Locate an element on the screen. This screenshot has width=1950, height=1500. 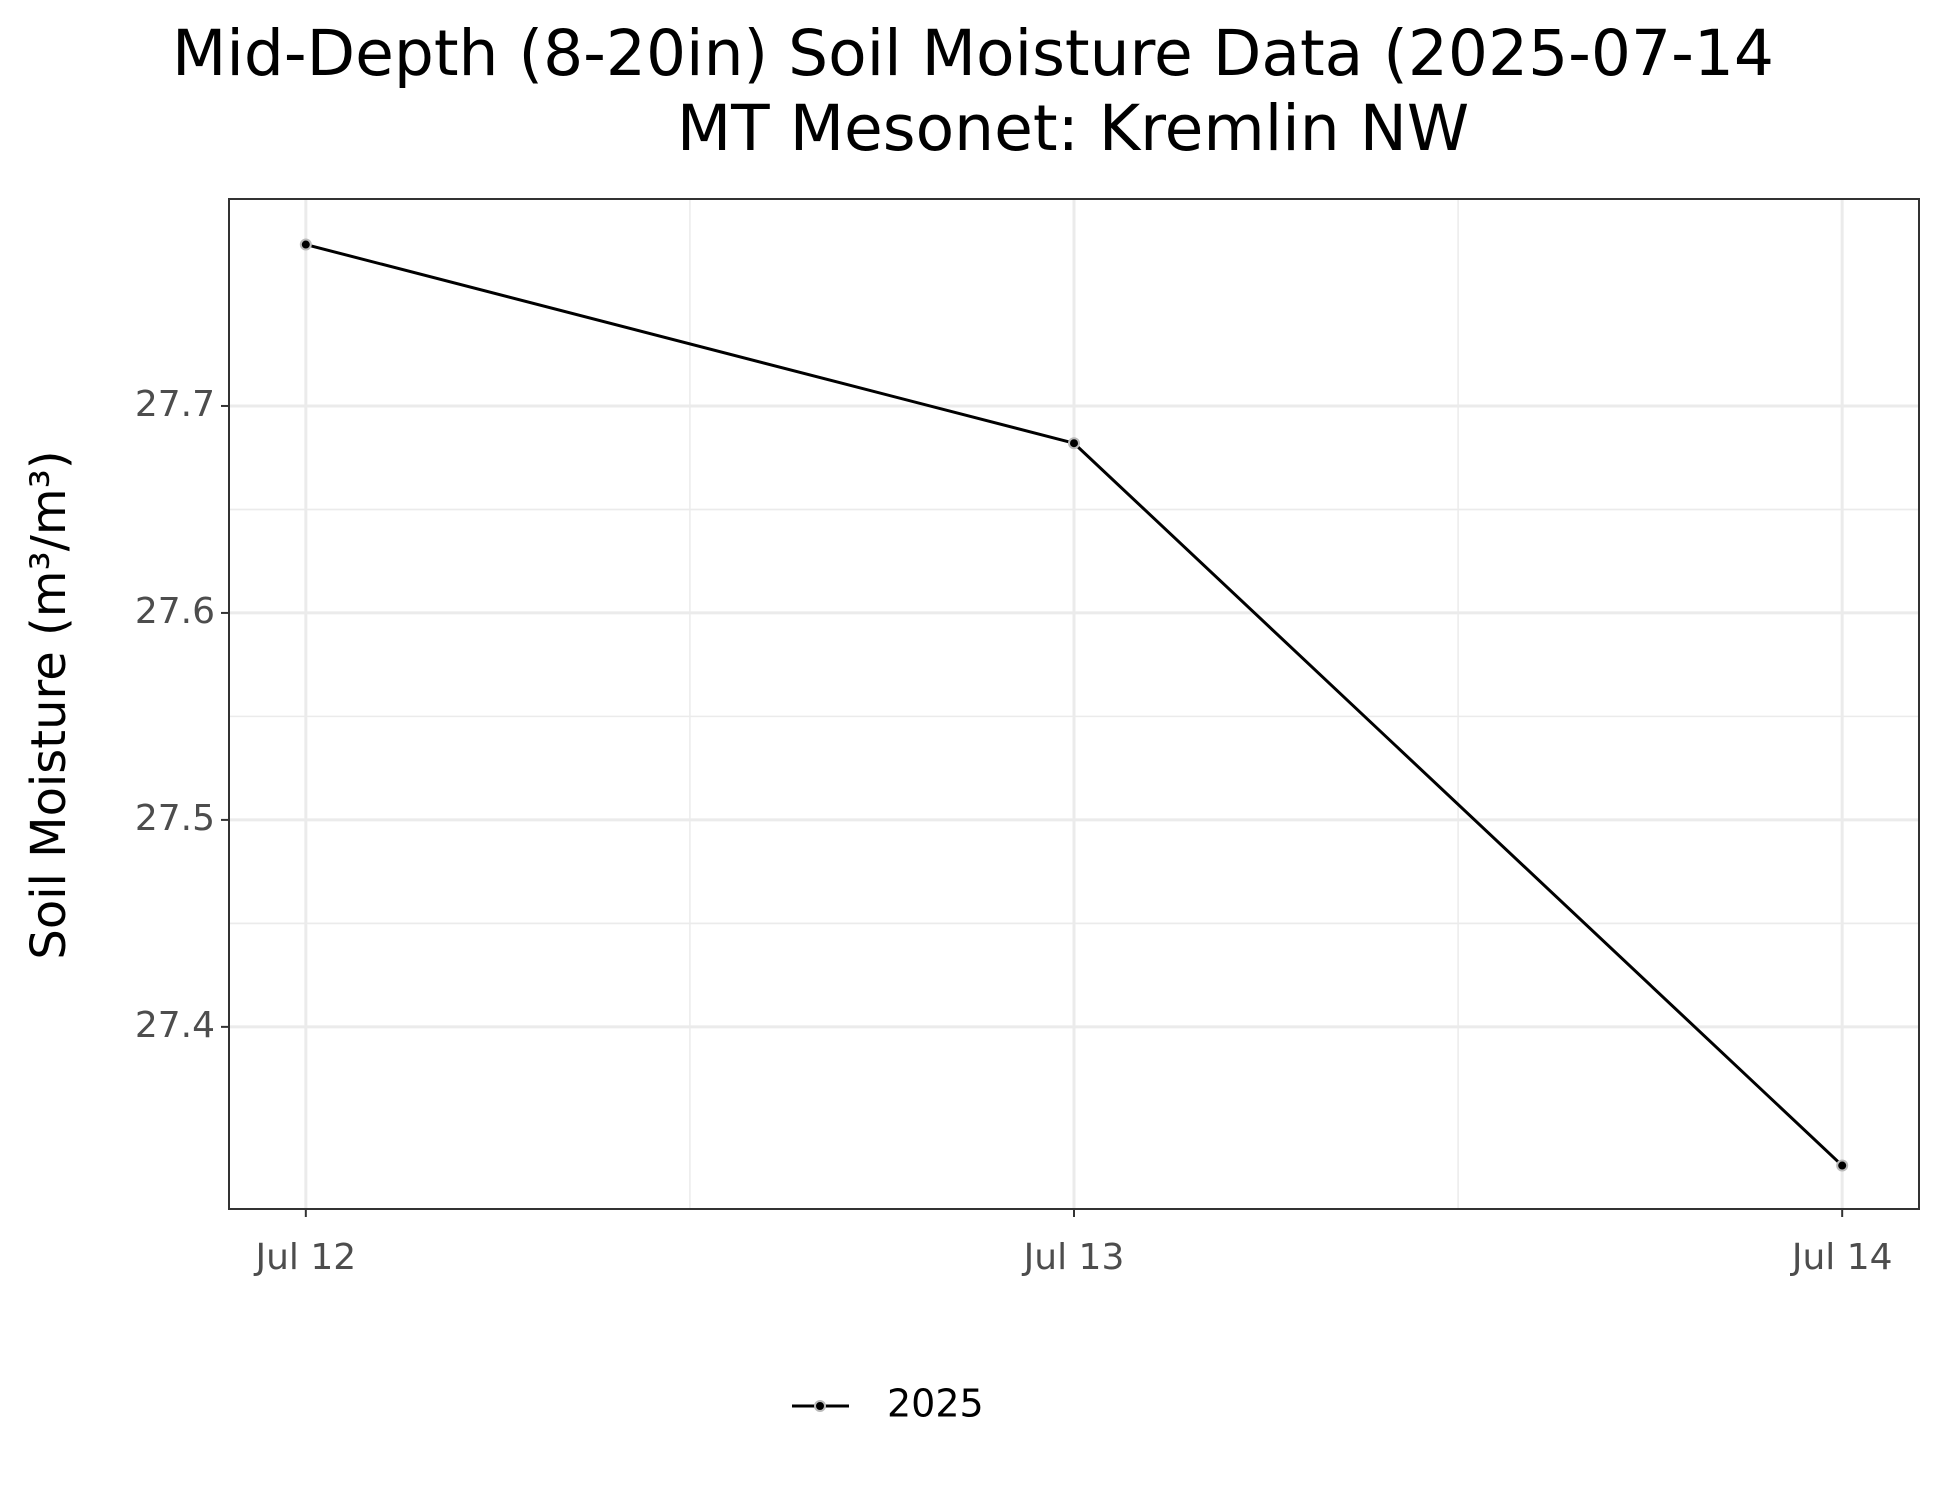
y-axis-label: Soil Moisture (m³/m³) is located at coordinates (49, 704).